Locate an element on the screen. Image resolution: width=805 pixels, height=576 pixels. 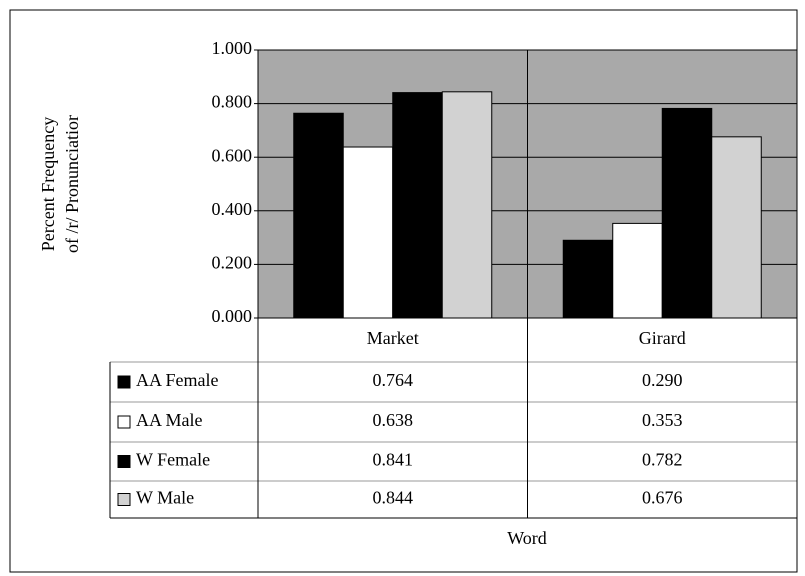
data-label: 0.676 is located at coordinates (662, 498).